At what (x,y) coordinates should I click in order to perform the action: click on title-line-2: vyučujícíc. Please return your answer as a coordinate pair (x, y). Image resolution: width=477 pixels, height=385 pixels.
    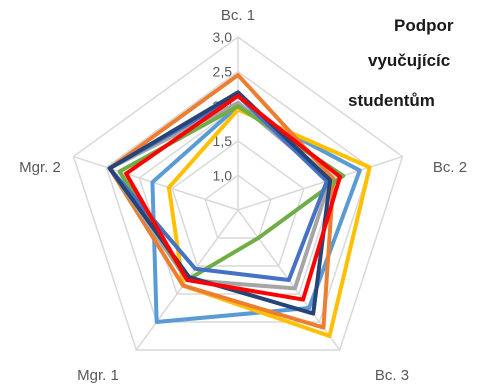
    Looking at the image, I should click on (409, 60).